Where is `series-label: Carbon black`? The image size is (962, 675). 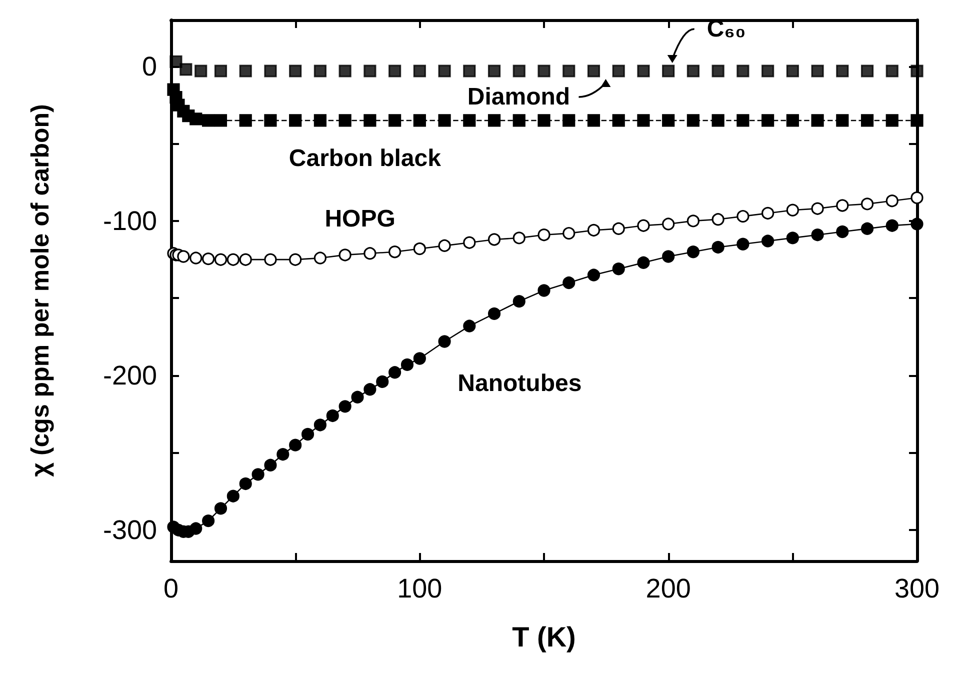 series-label: Carbon black is located at coordinates (365, 158).